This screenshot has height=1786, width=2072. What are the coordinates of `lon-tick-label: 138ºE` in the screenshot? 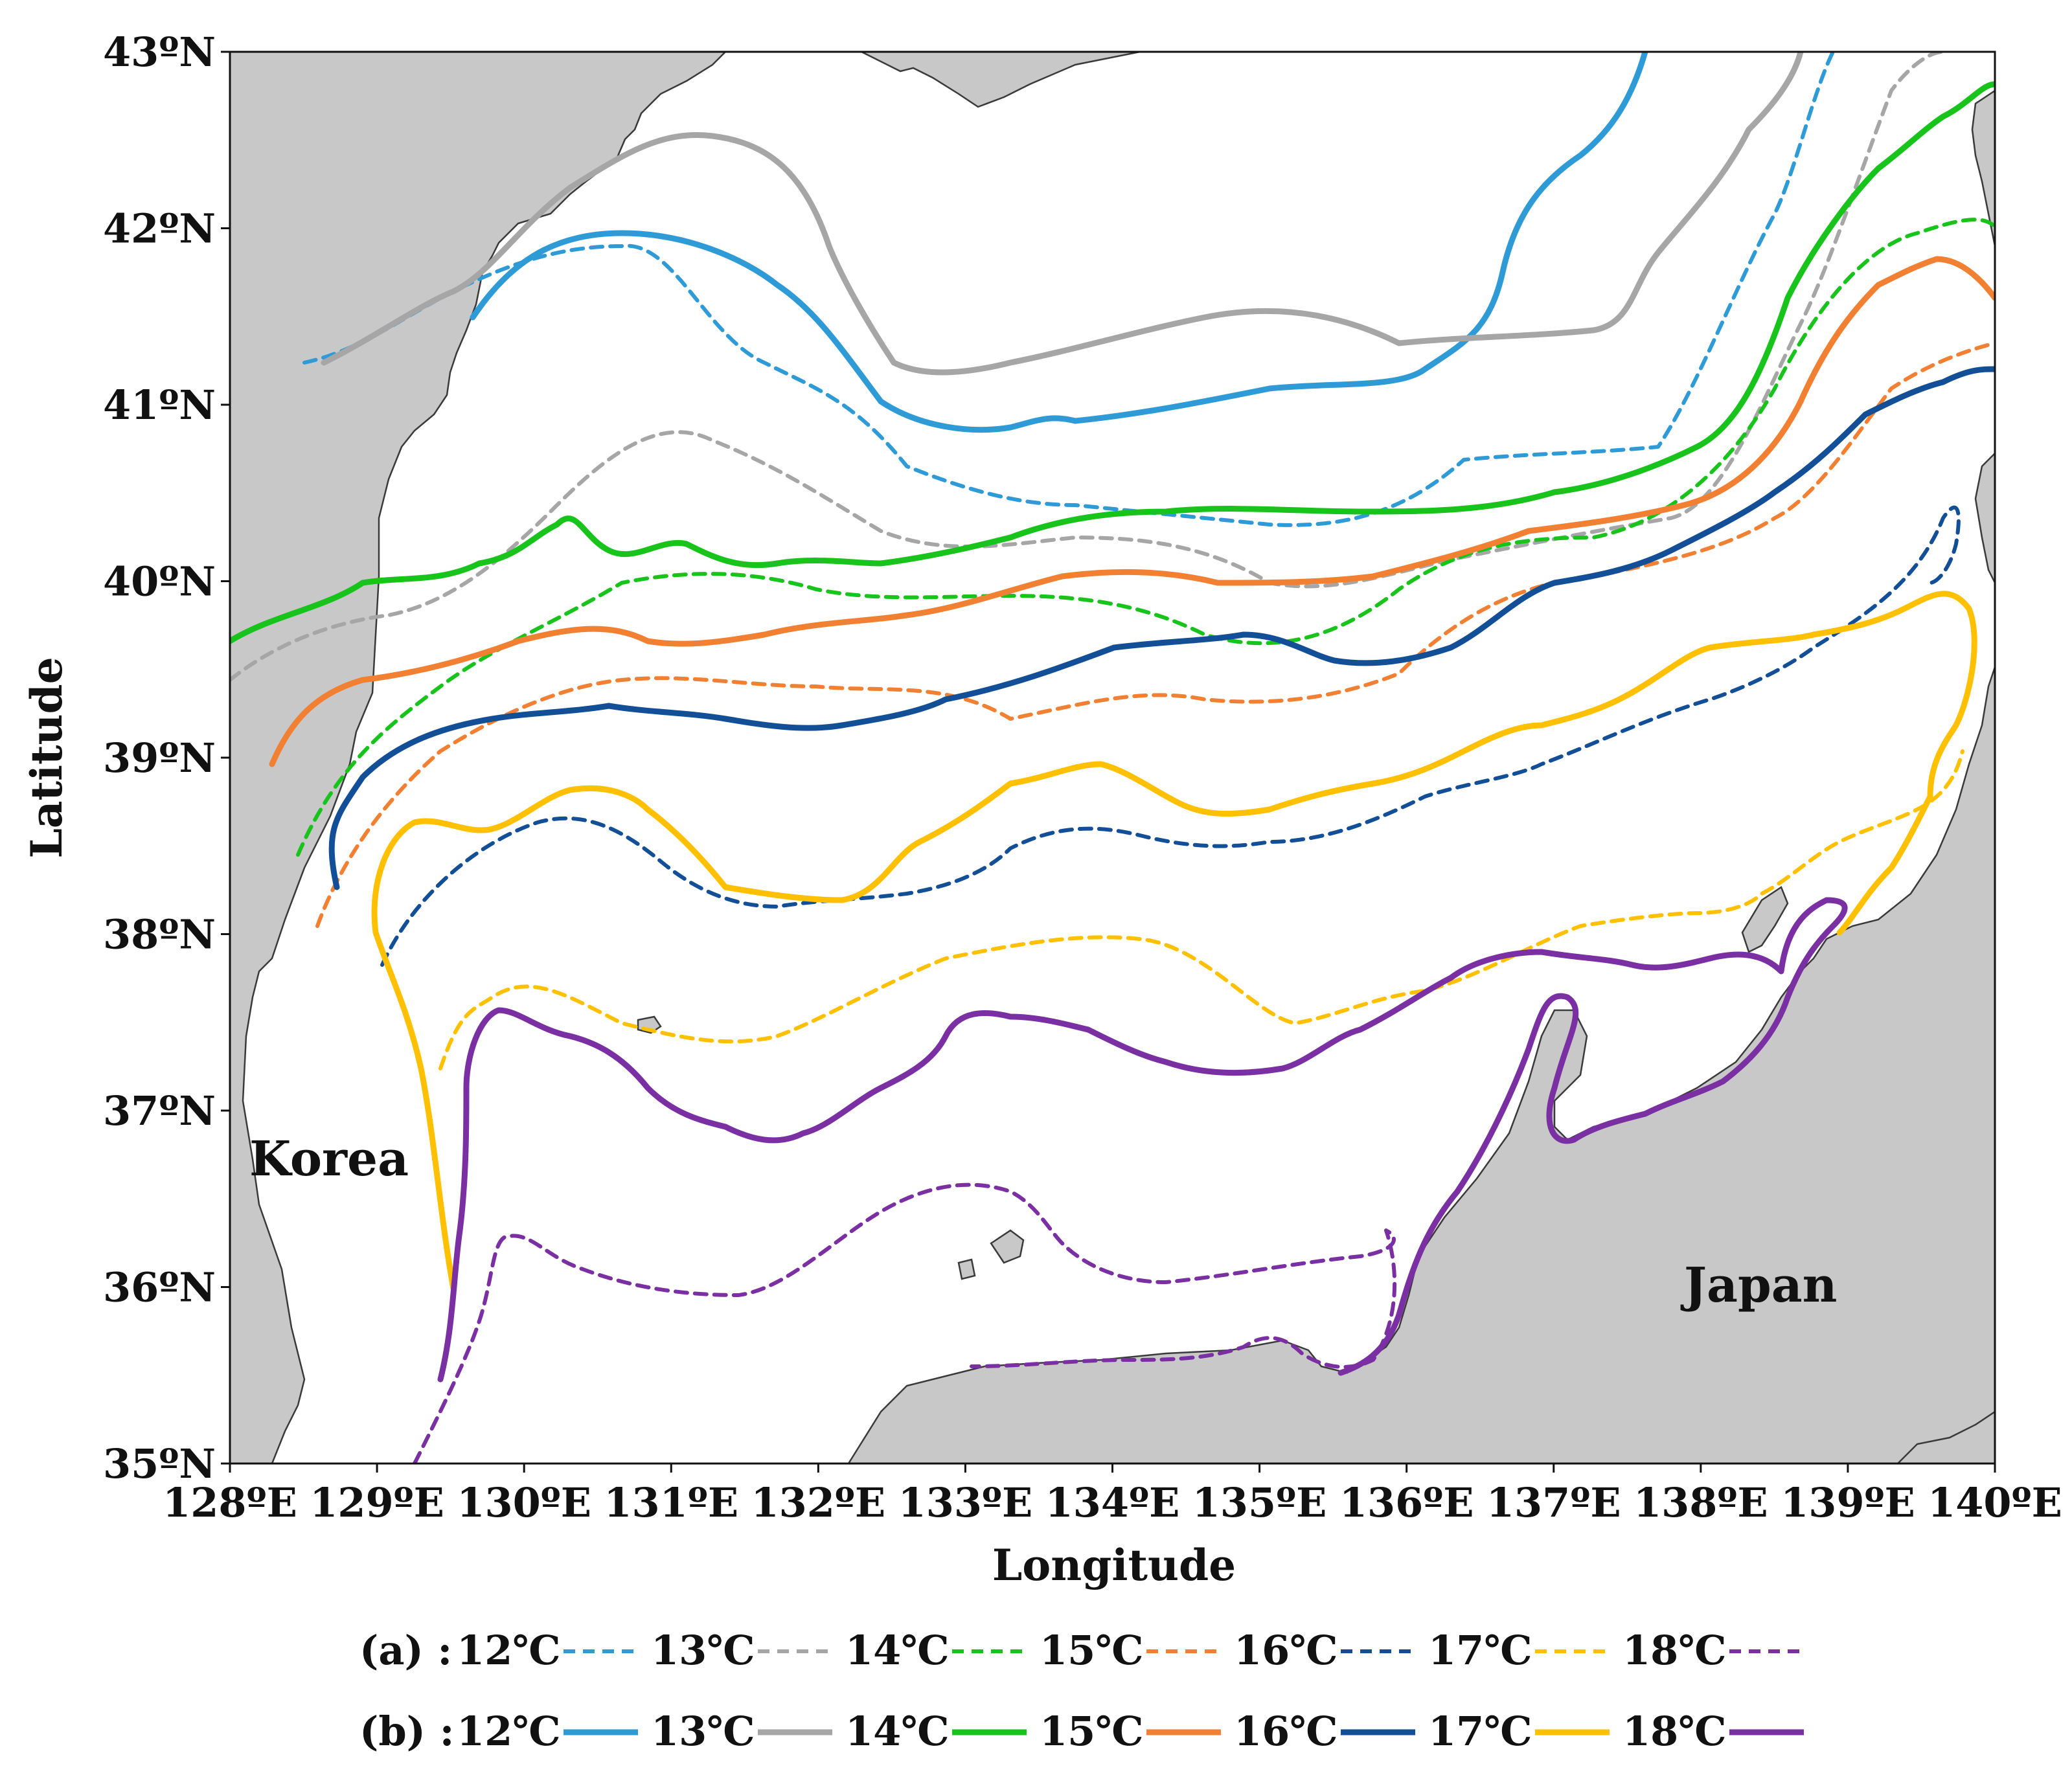 It's located at (1701, 1502).